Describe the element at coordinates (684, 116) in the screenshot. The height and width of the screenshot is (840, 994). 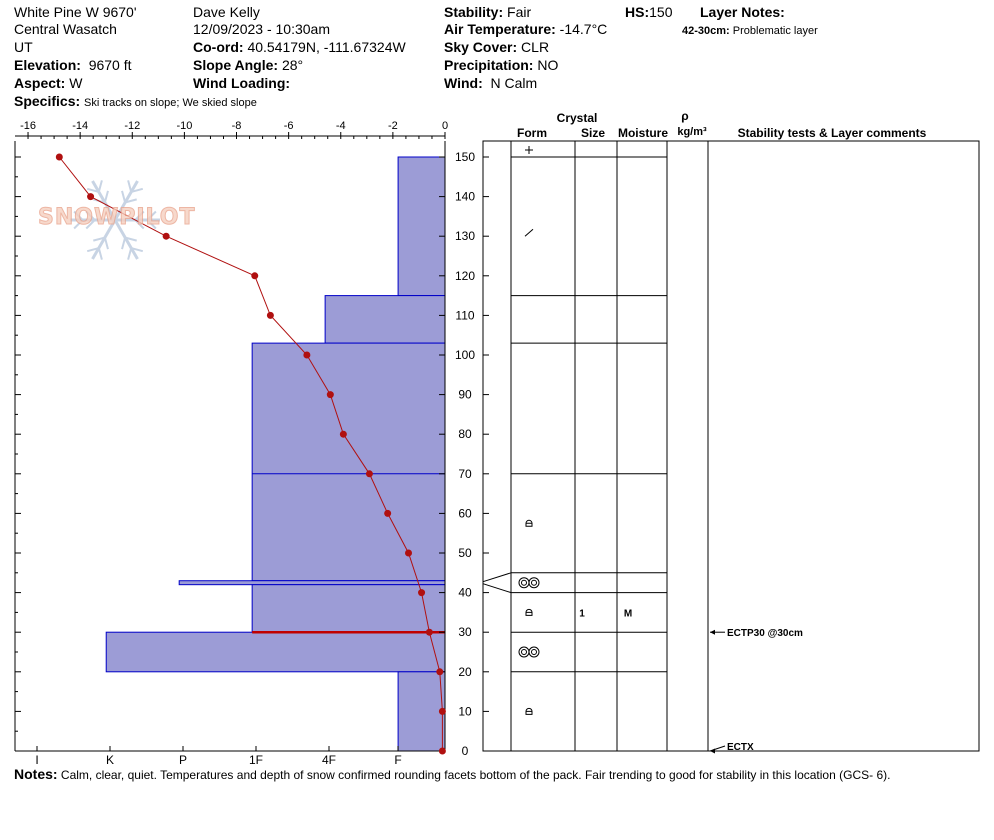
I see `density-symbol: ρ` at that location.